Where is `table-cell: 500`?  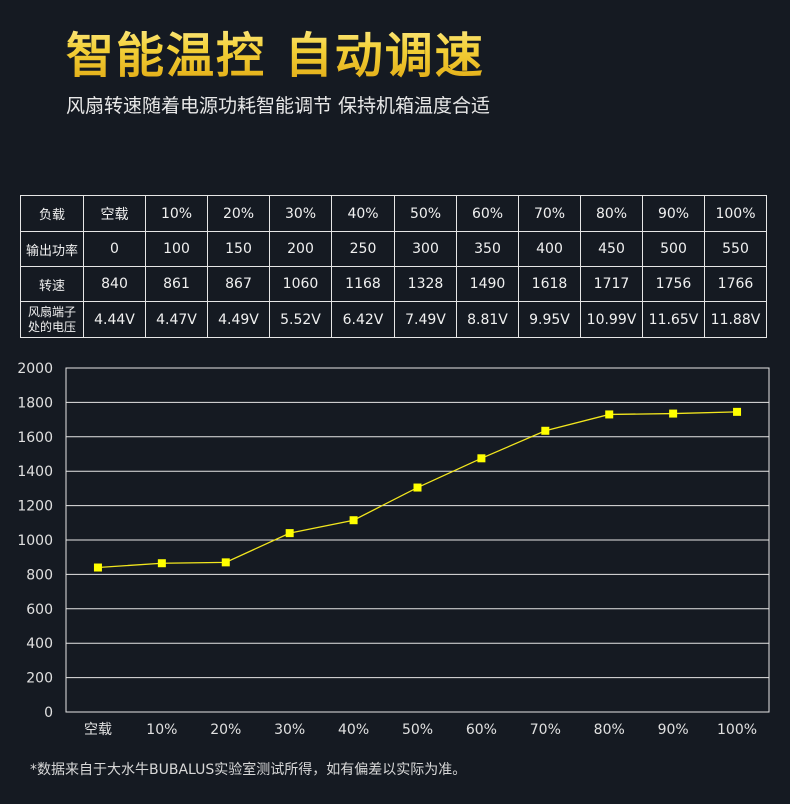 table-cell: 500 is located at coordinates (673, 249).